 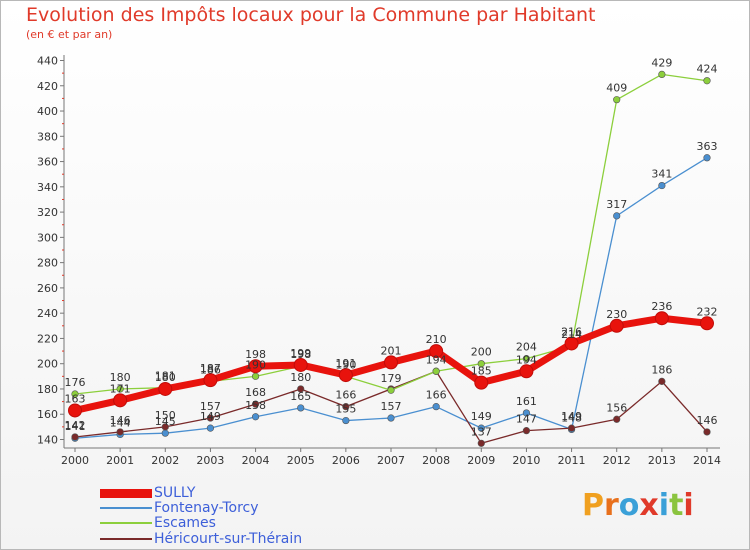 What do you see at coordinates (228, 539) in the screenshot?
I see `legend-label: Héricourt-sur-Thérain` at bounding box center [228, 539].